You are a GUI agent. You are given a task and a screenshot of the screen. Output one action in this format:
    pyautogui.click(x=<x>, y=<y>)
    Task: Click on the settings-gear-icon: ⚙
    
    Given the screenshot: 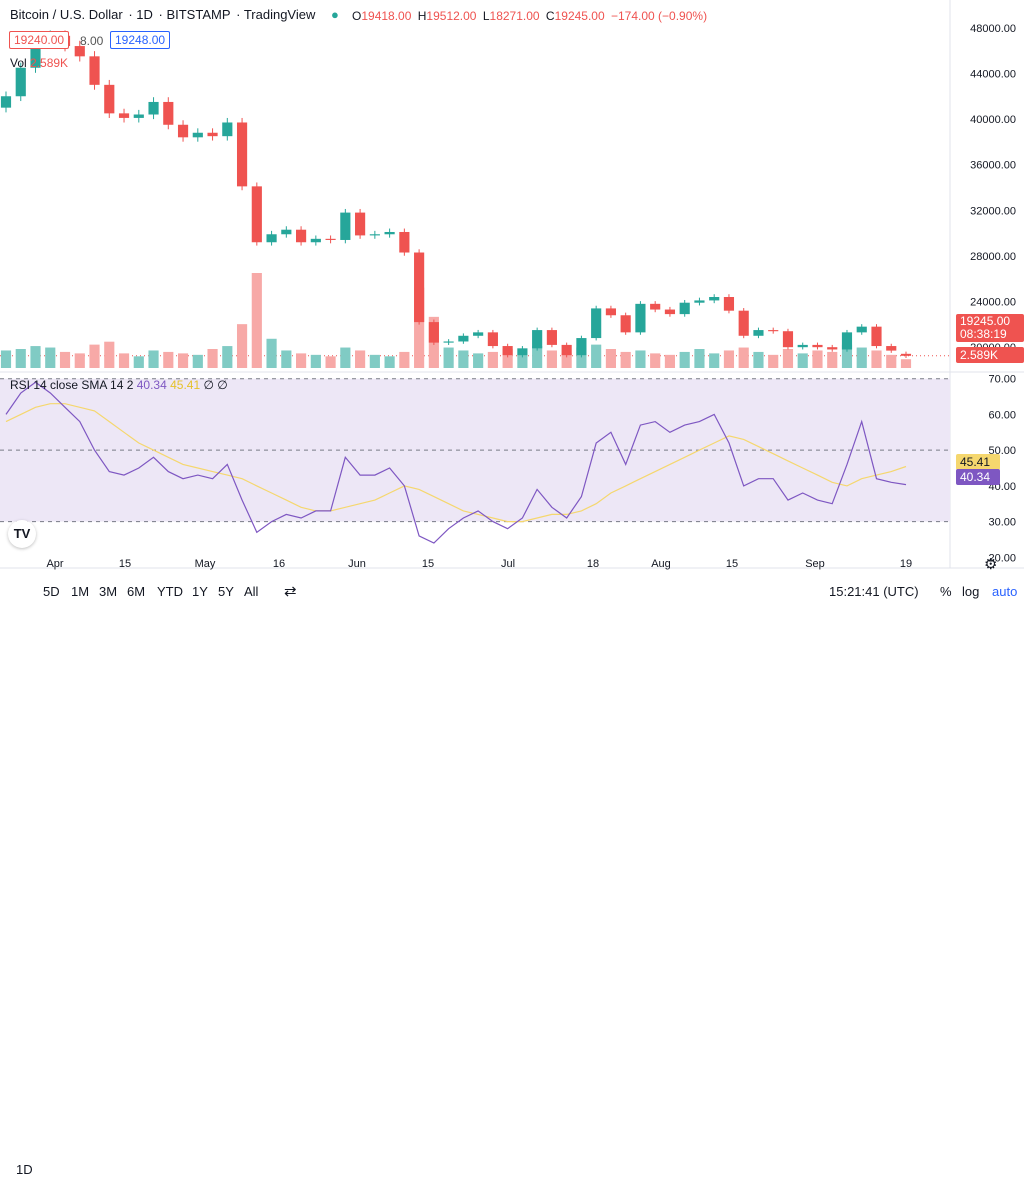 What is the action you would take?
    pyautogui.click(x=991, y=564)
    